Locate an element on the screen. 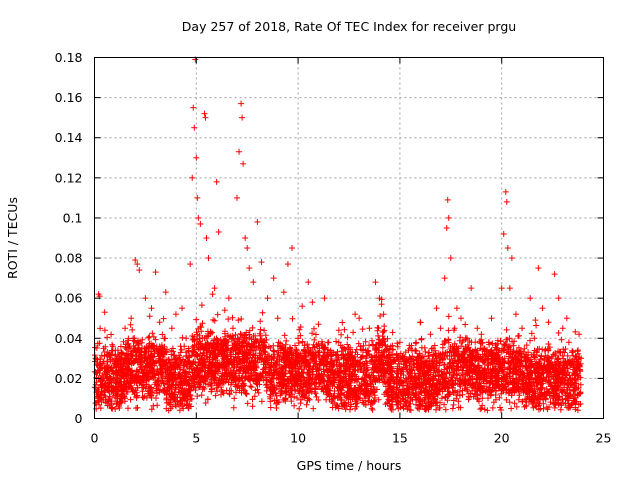 This screenshot has width=640, height=480. x-tick-label: 15 is located at coordinates (400, 438).